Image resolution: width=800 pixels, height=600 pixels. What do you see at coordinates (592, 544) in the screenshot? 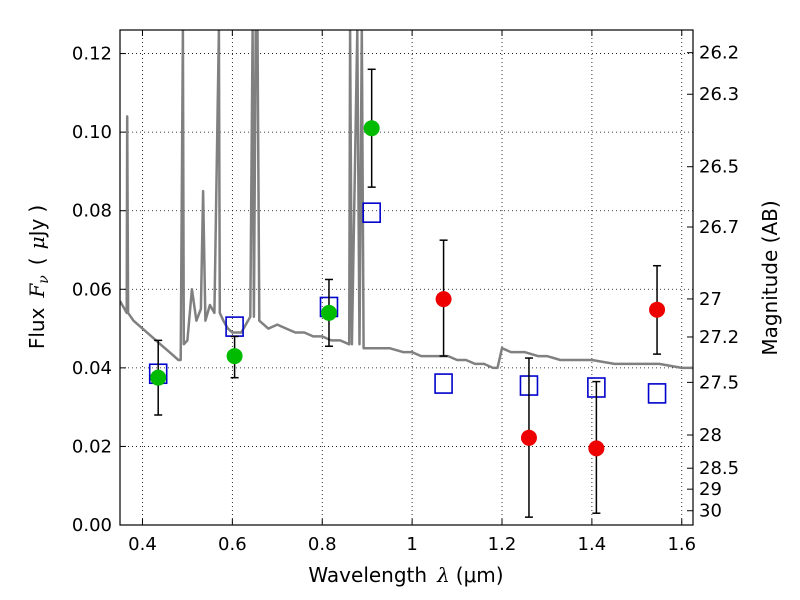
I see `x-tick-label: 1.4` at bounding box center [592, 544].